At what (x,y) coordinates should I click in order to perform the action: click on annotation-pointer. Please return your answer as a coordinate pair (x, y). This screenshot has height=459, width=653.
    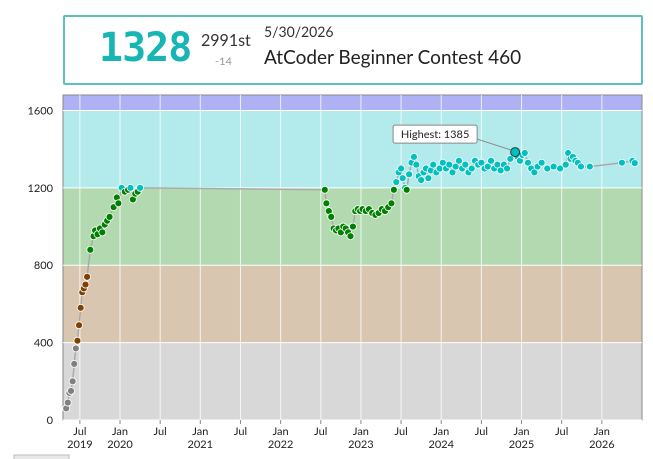
    Looking at the image, I should click on (494, 144).